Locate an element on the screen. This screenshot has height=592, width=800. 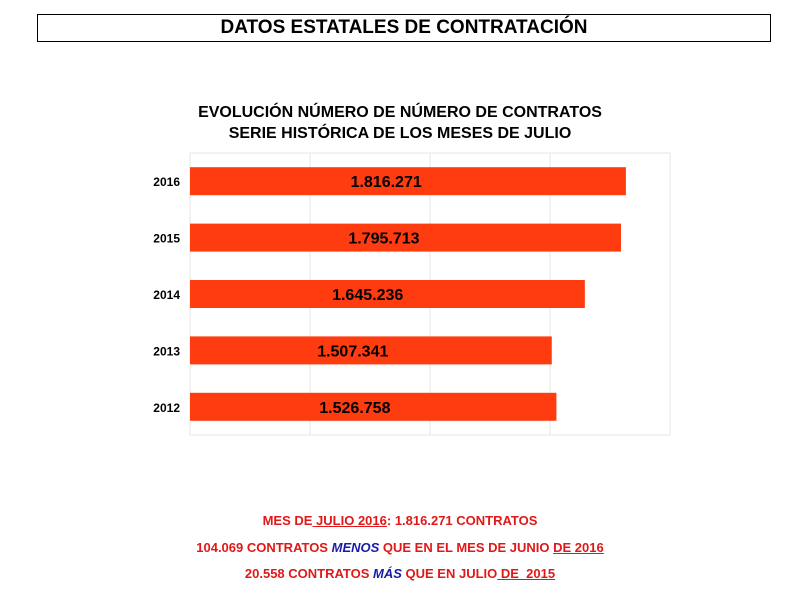
bar-value-label-2014: 1.645.236 is located at coordinates (367, 295).